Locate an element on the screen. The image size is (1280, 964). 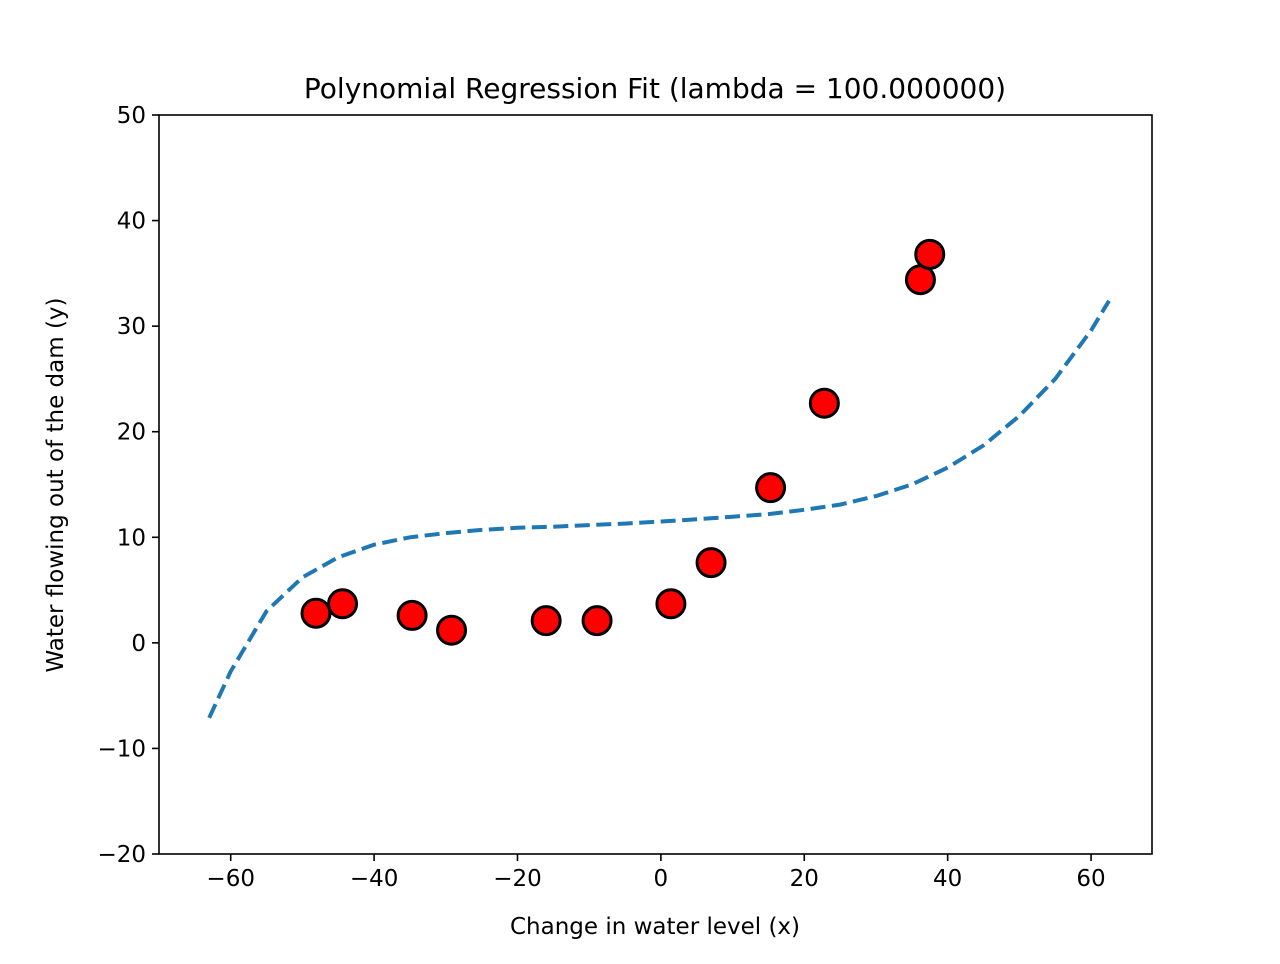
x-axis-label: Change in water level (x) is located at coordinates (655, 927).